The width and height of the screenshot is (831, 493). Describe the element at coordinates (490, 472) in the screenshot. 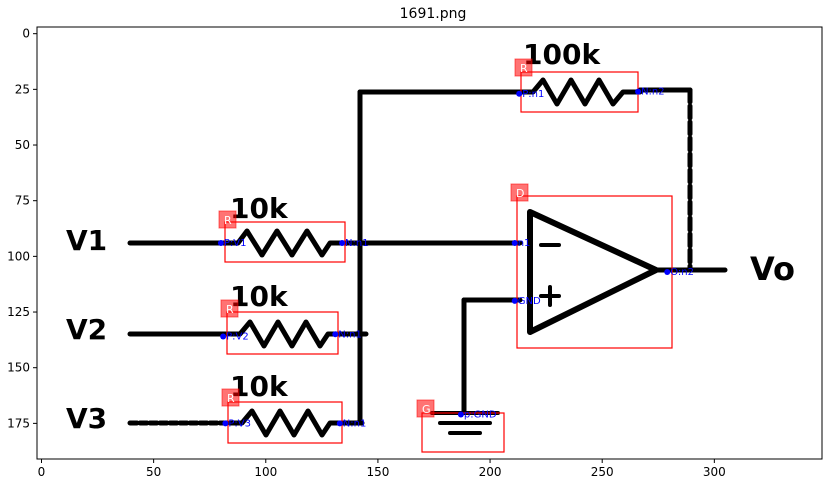

I see `x-tick-label: 200` at that location.